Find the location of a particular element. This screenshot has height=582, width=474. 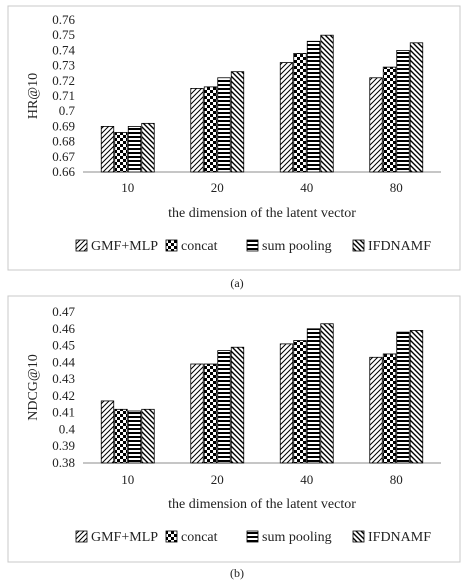

y-tick-label: 0.69 is located at coordinates (63, 125).